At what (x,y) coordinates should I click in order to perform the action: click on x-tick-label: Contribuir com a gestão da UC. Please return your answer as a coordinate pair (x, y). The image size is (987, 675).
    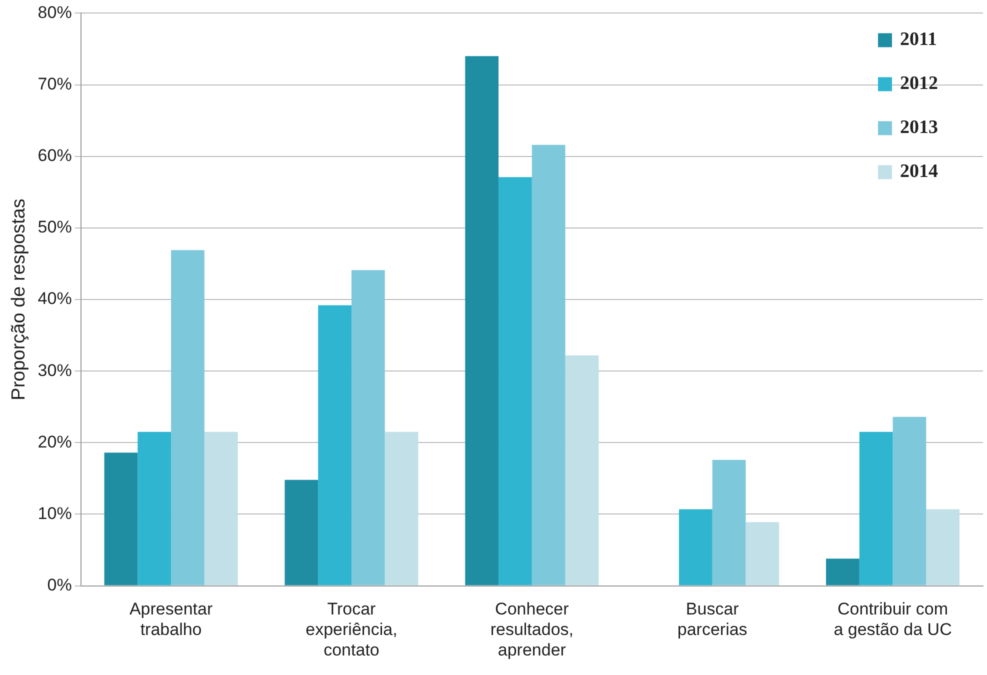
    Looking at the image, I should click on (893, 620).